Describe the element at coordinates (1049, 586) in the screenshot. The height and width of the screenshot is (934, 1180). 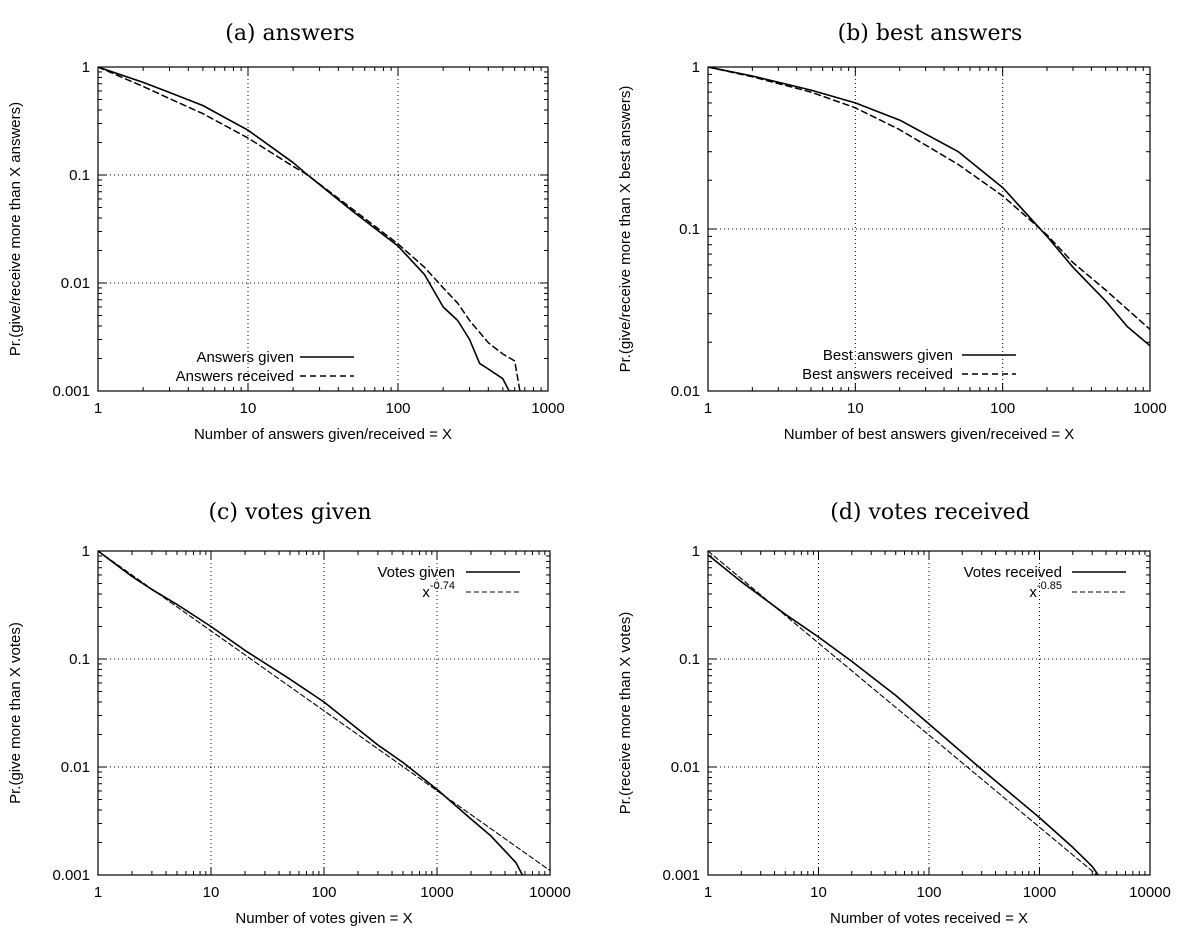
I see `legend-exponent: -0.85` at that location.